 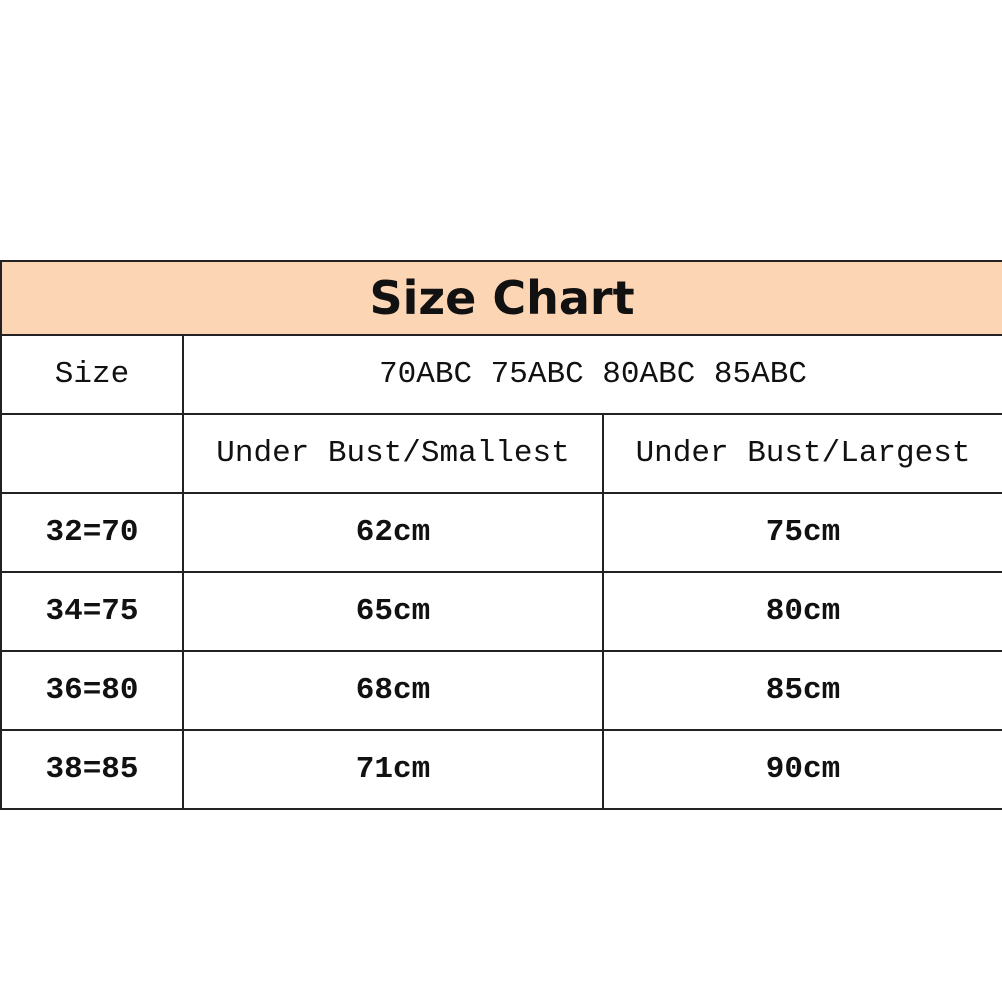 What do you see at coordinates (393, 611) in the screenshot?
I see `smallest-cell: 65cm` at bounding box center [393, 611].